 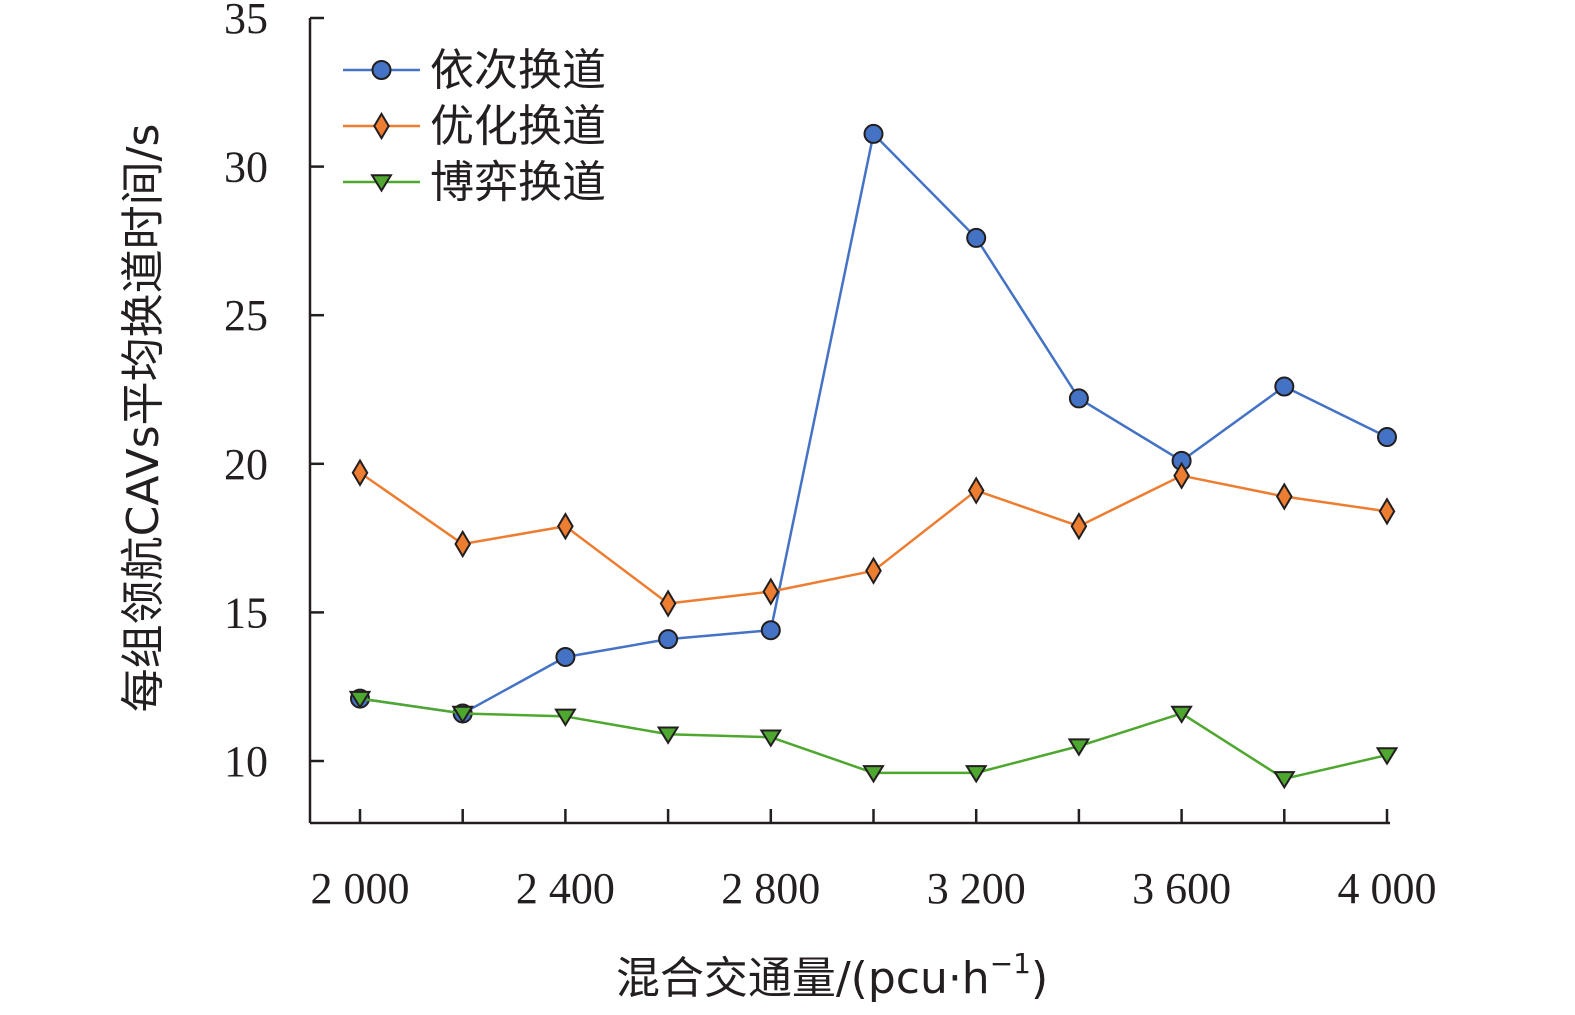 I want to click on x-tick-label: 4 000, so click(x=1387, y=888).